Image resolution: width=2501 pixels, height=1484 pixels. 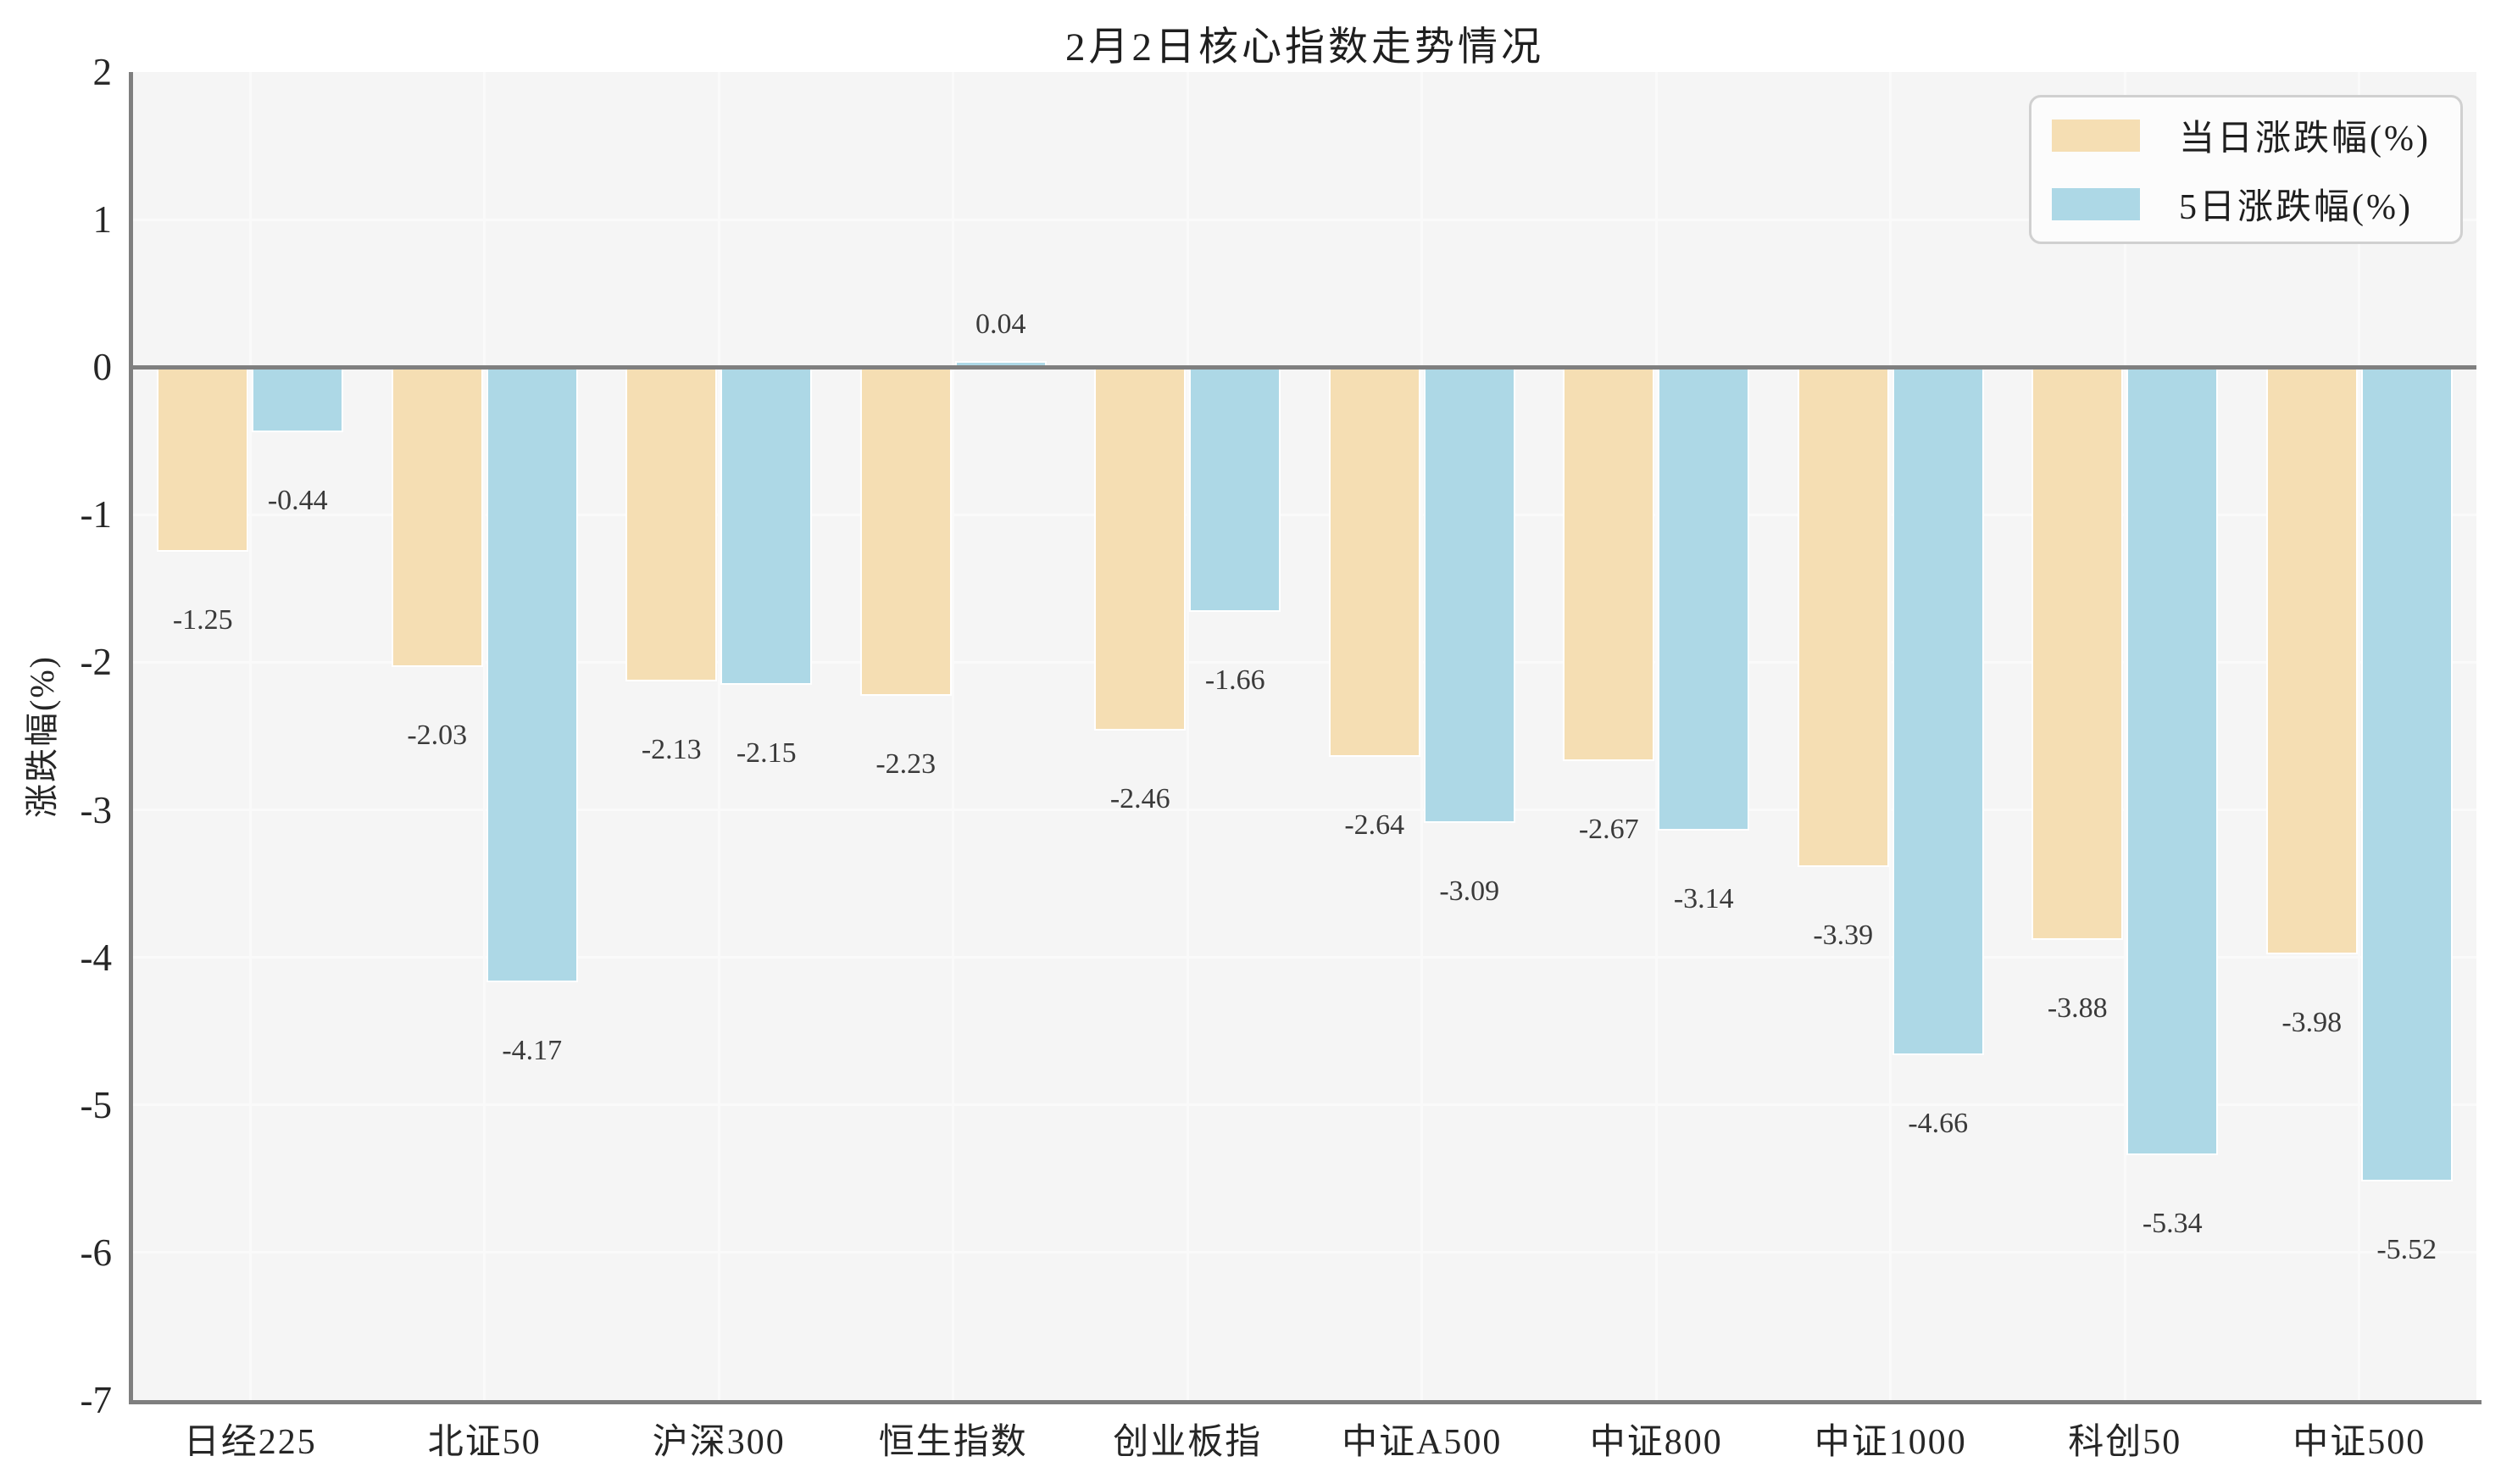 I want to click on bar-value-label: -2.23, so click(x=905, y=765).